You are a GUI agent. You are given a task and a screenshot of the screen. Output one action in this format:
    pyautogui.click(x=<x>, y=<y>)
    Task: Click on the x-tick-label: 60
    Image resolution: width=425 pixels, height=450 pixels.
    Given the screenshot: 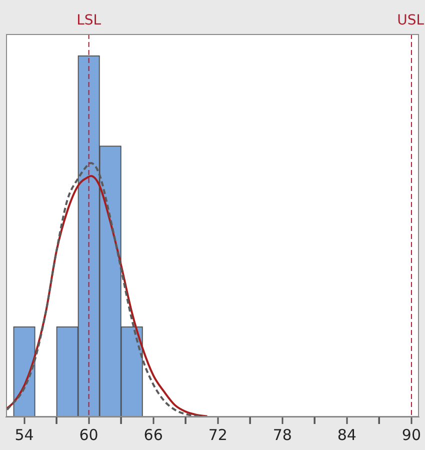 What is the action you would take?
    pyautogui.click(x=88, y=435)
    